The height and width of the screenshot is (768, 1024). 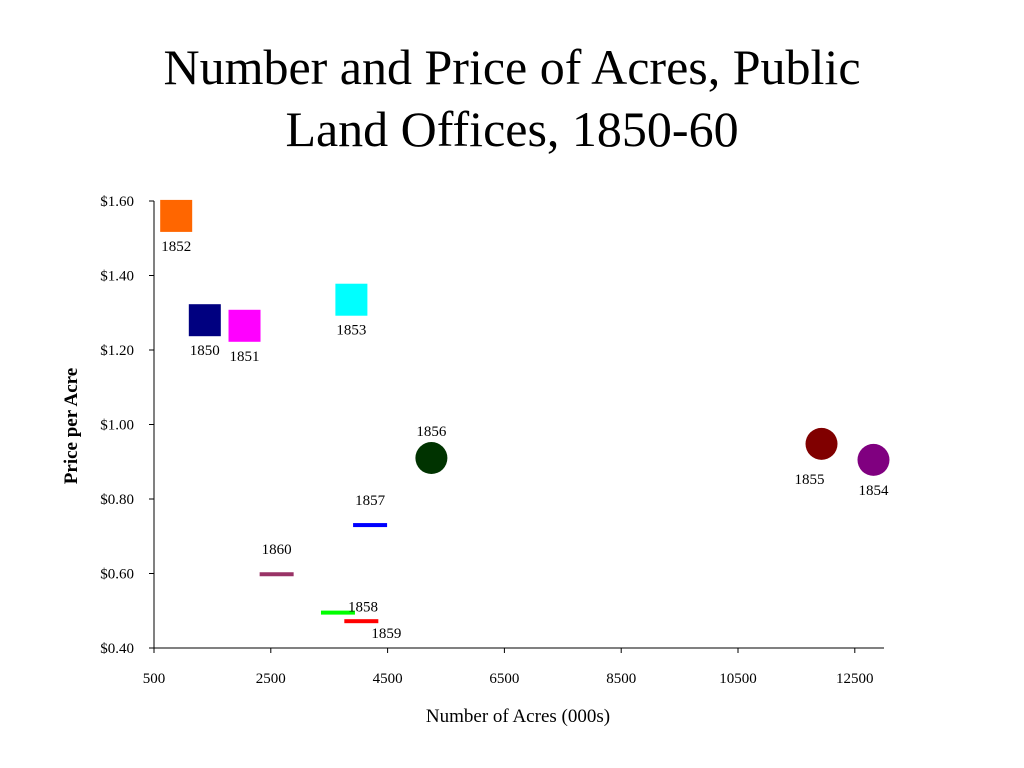 I want to click on point-1854-marker, so click(x=873, y=459).